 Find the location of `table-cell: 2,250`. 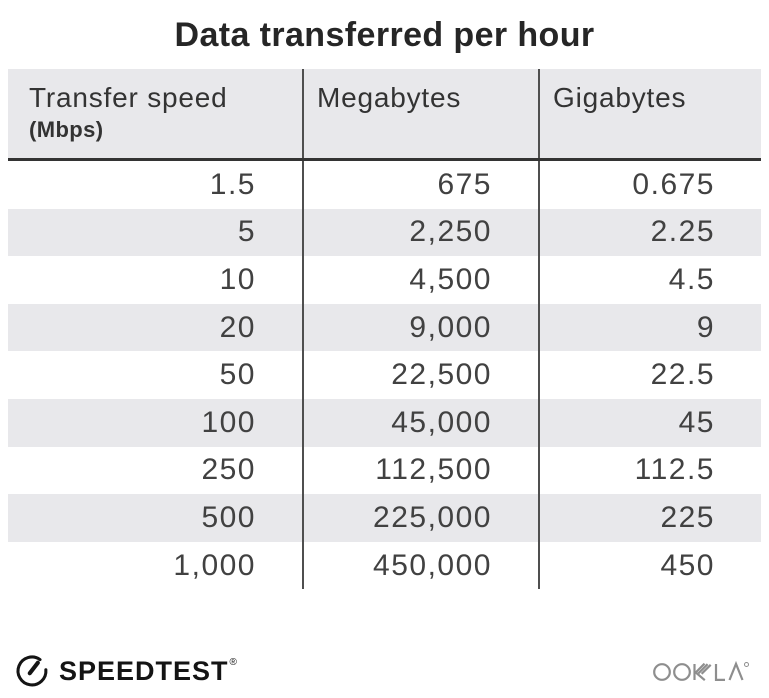

table-cell: 2,250 is located at coordinates (420, 232).